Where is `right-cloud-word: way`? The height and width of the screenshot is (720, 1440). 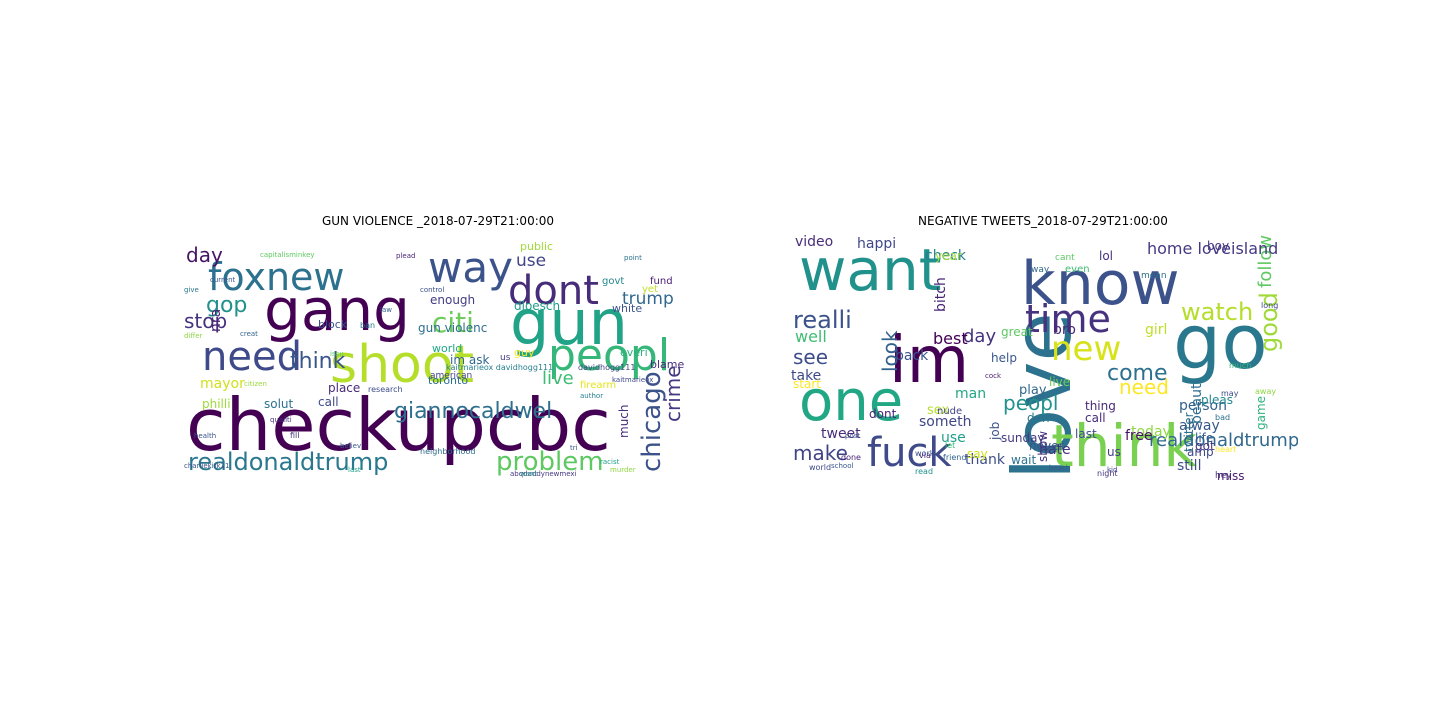 right-cloud-word: way is located at coordinates (1040, 270).